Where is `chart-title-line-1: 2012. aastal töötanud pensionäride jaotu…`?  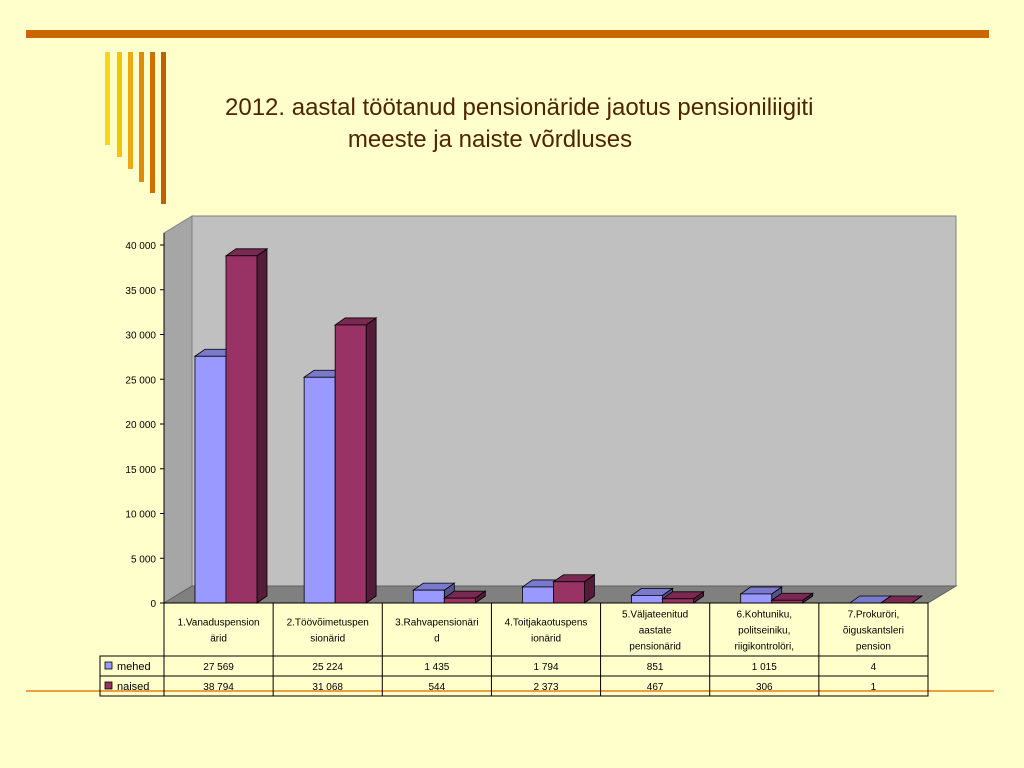 chart-title-line-1: 2012. aastal töötanud pensionäride jaotu… is located at coordinates (519, 107).